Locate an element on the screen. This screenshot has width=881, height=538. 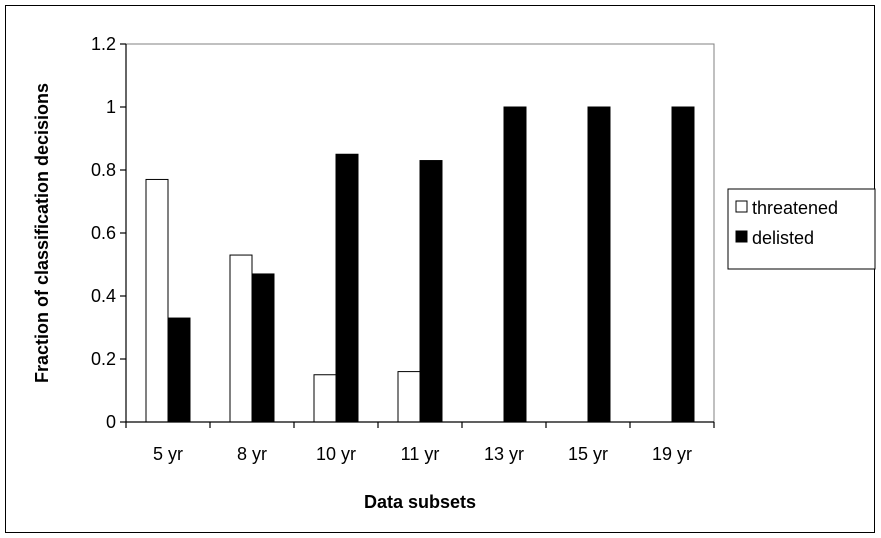
bar-delisted-5yr is located at coordinates (179, 370).